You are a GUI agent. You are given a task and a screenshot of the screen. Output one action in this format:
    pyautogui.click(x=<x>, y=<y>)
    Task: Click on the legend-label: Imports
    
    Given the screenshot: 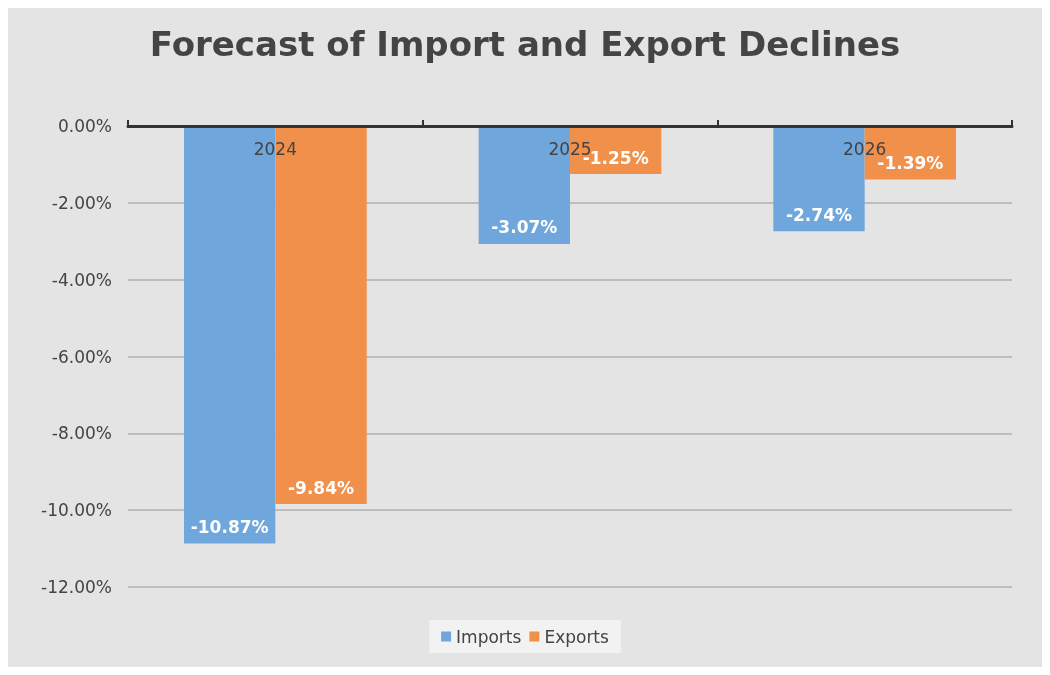 What is the action you would take?
    pyautogui.click(x=489, y=636)
    